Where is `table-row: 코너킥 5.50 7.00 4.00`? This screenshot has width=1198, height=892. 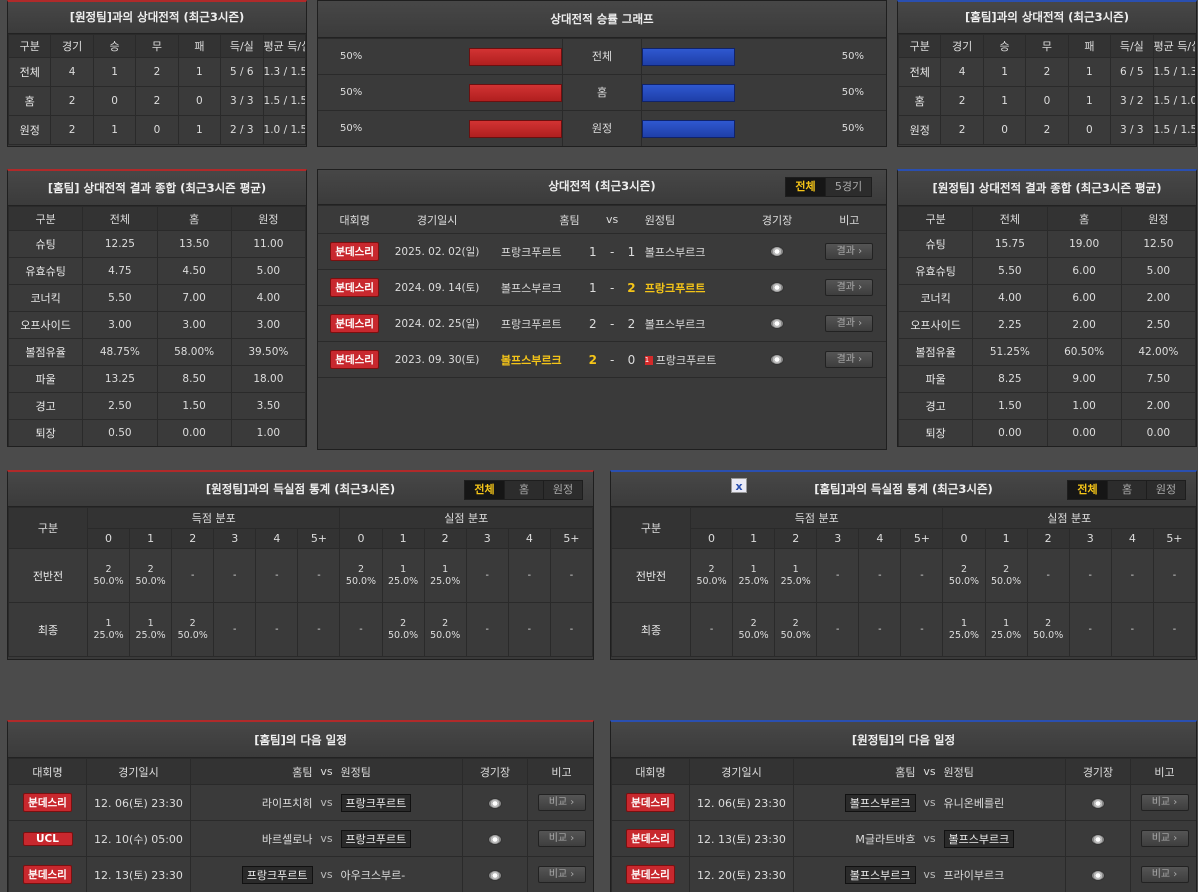 table-row: 코너킥 5.50 7.00 4.00 is located at coordinates (157, 298).